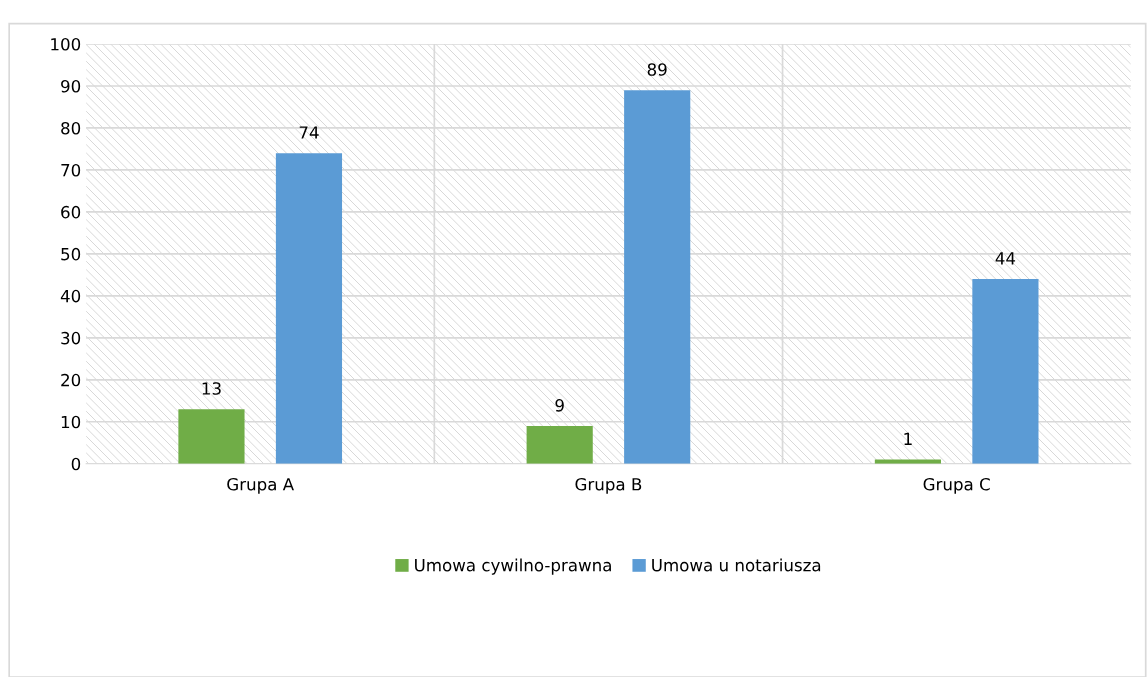 This screenshot has height=677, width=1148. Describe the element at coordinates (71, 338) in the screenshot. I see `y-tick-label: 30` at that location.